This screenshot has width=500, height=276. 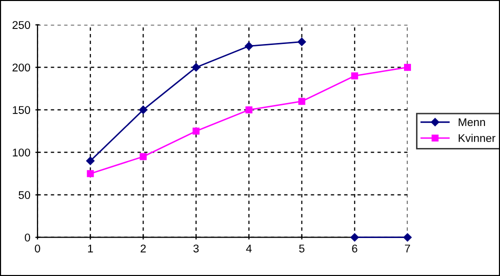 What do you see at coordinates (477, 138) in the screenshot?
I see `legend-label: Kvinner` at bounding box center [477, 138].